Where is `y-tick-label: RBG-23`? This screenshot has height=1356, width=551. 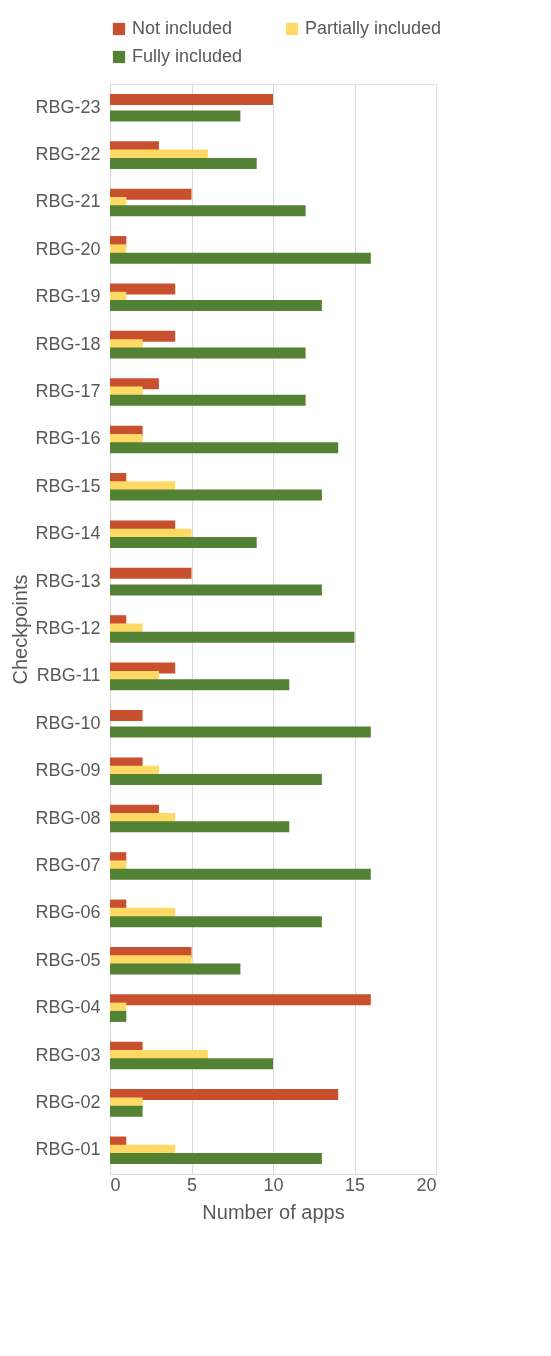
y-tick-label: RBG-23 is located at coordinates (68, 106).